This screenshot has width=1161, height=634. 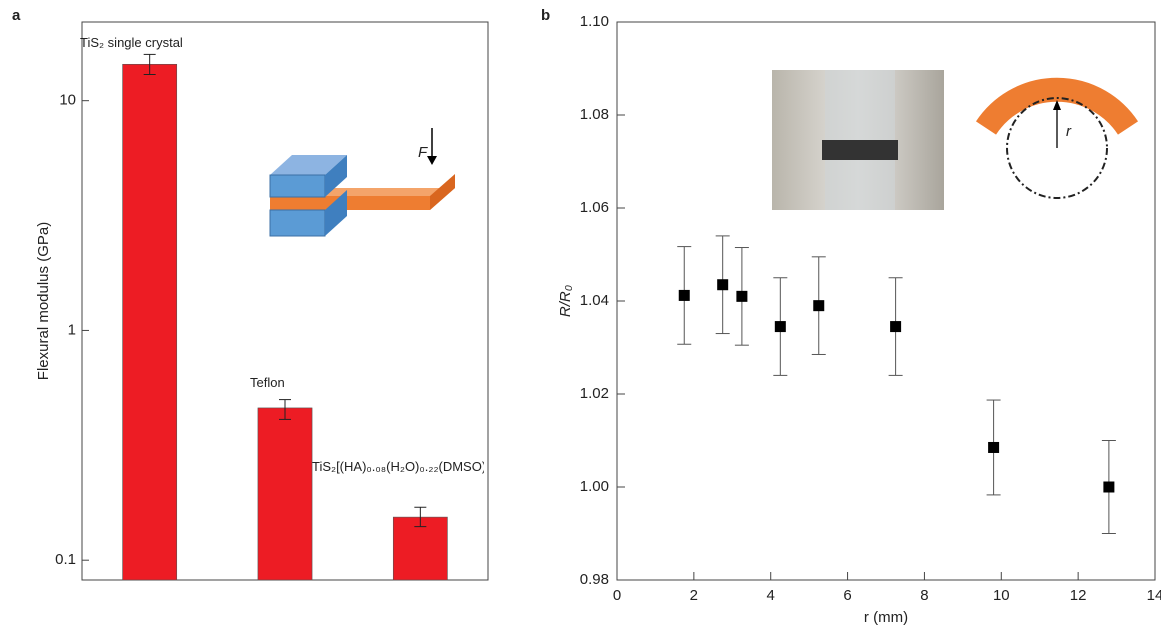 I want to click on x-tick-label: 8, so click(x=924, y=595).